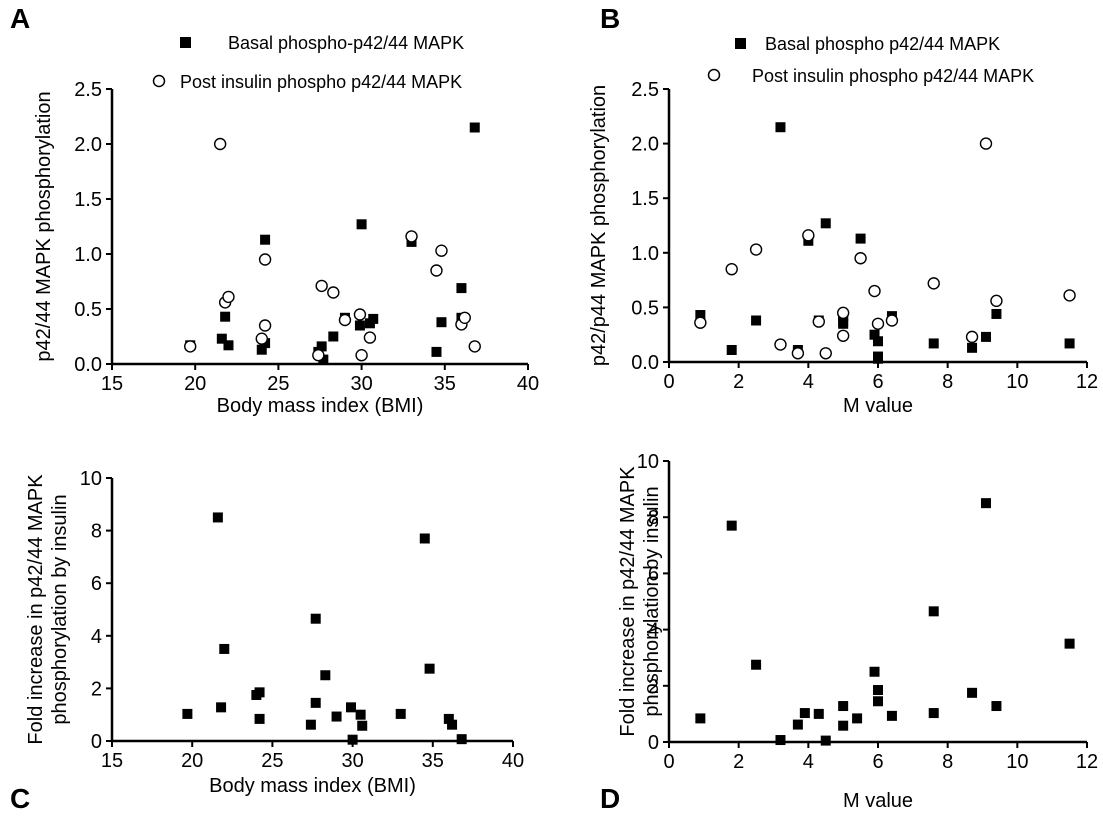 Image resolution: width=1103 pixels, height=824 pixels. Describe the element at coordinates (610, 798) in the screenshot. I see `panel-letter: D` at that location.